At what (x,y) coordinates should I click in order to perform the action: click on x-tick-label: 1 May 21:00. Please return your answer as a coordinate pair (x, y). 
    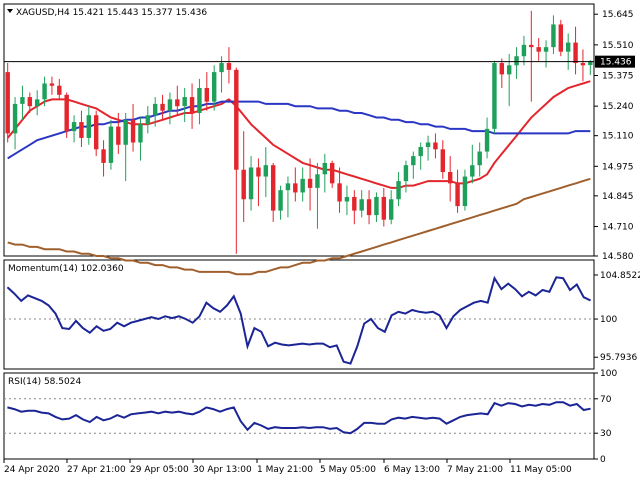
    Looking at the image, I should click on (285, 470).